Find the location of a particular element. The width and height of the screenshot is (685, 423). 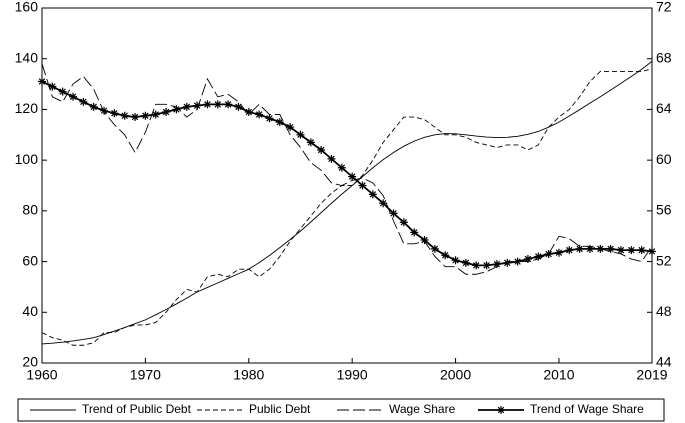

legend-label: Trend of Public Debt is located at coordinates (137, 409).